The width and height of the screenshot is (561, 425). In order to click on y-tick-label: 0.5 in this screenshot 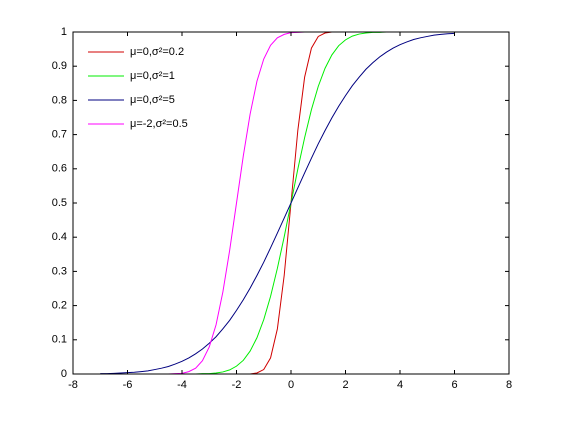, I will do `click(59, 203)`.